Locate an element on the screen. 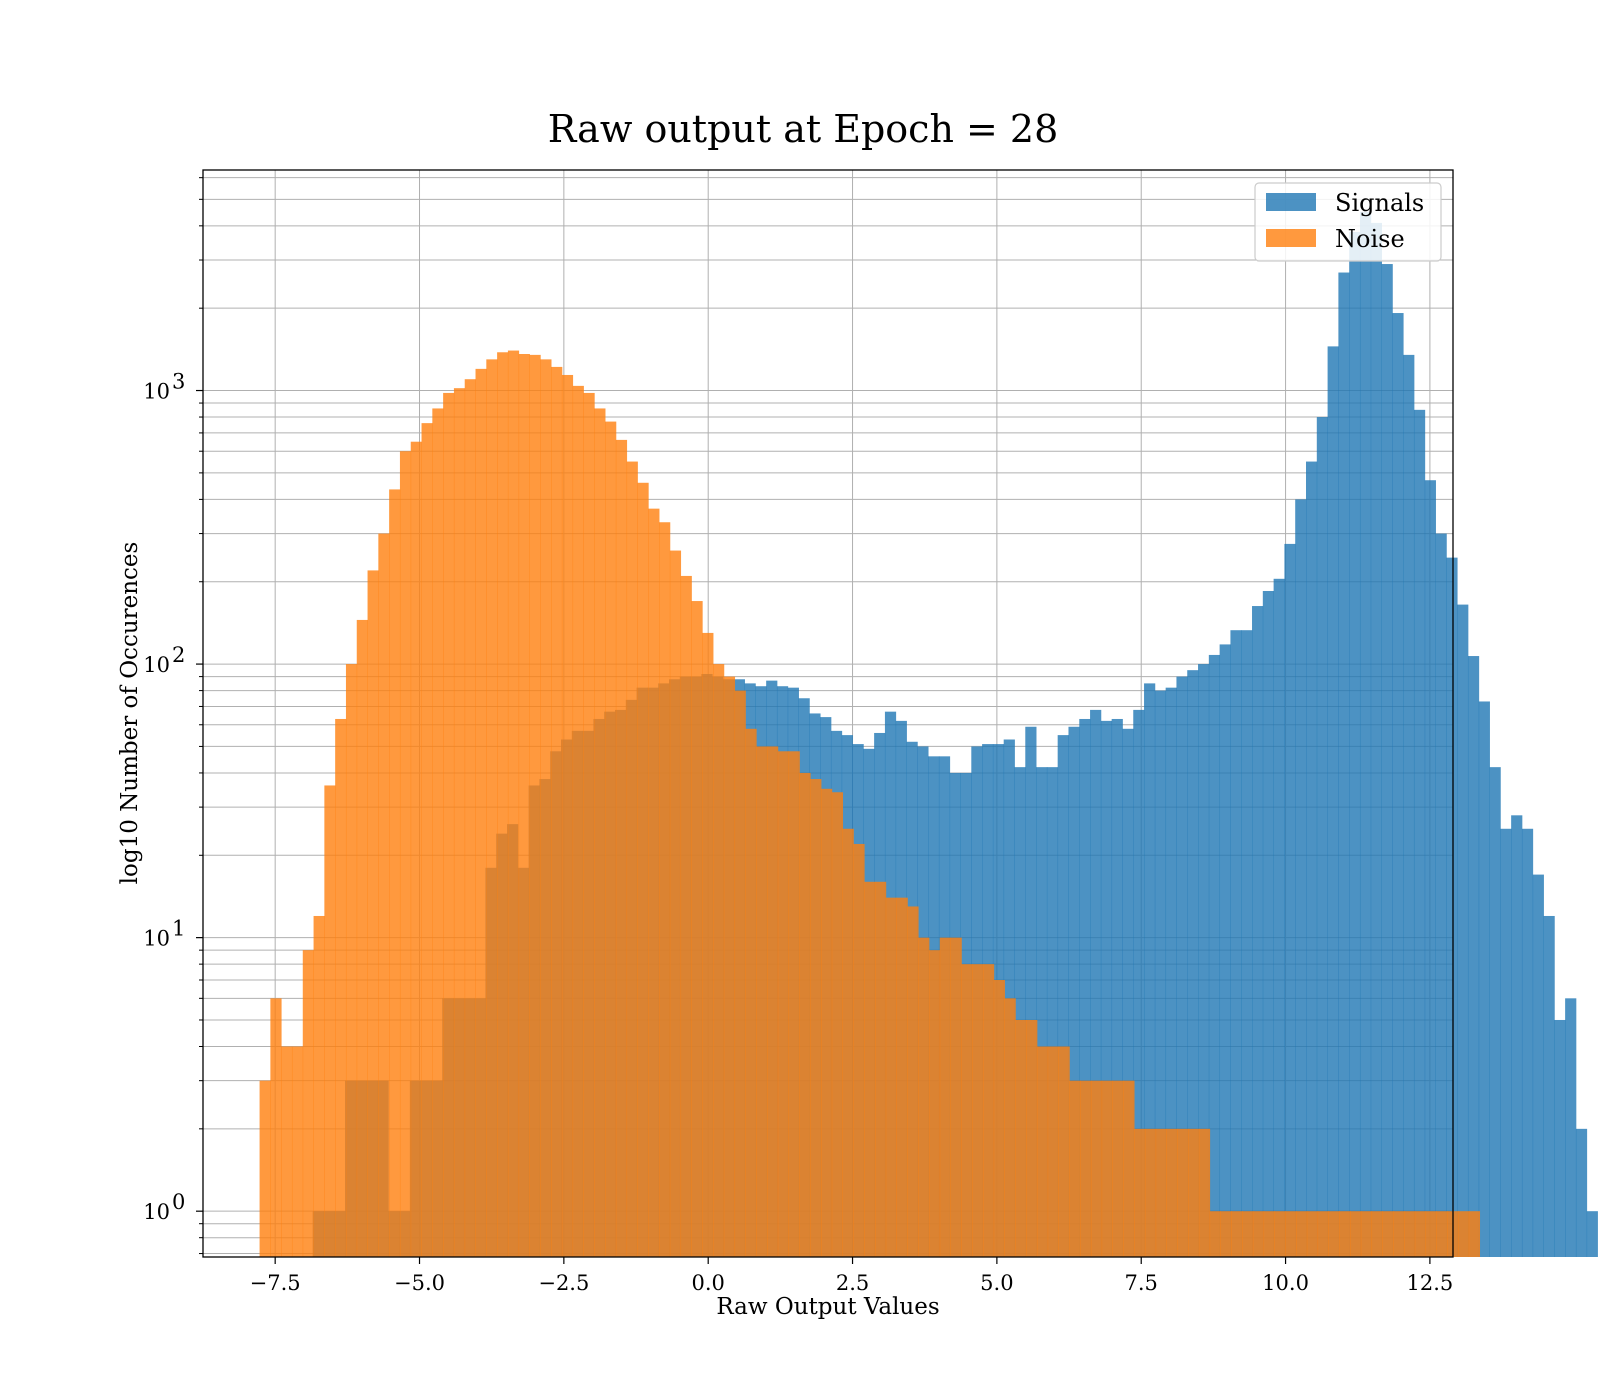  x-tick-label: −7.5 is located at coordinates (275, 1283).